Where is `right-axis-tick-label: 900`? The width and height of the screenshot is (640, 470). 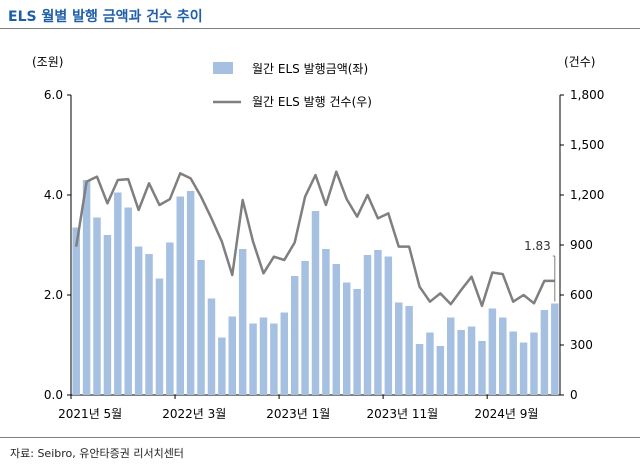 right-axis-tick-label: 900 is located at coordinates (581, 245).